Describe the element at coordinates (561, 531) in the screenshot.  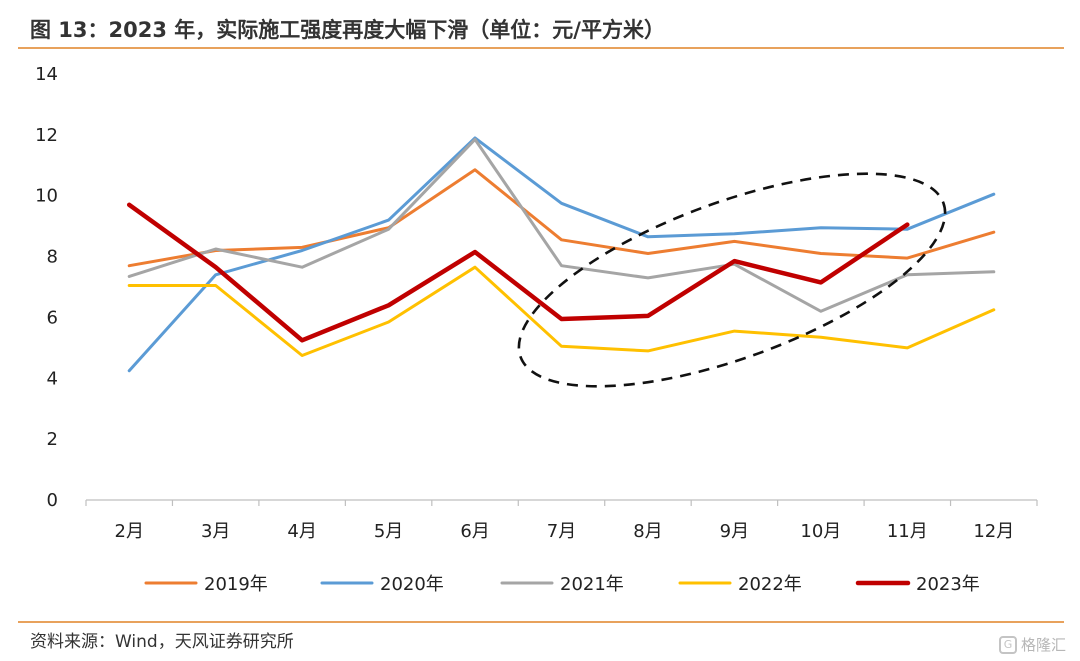
I see `x-tick-label: 7月` at that location.